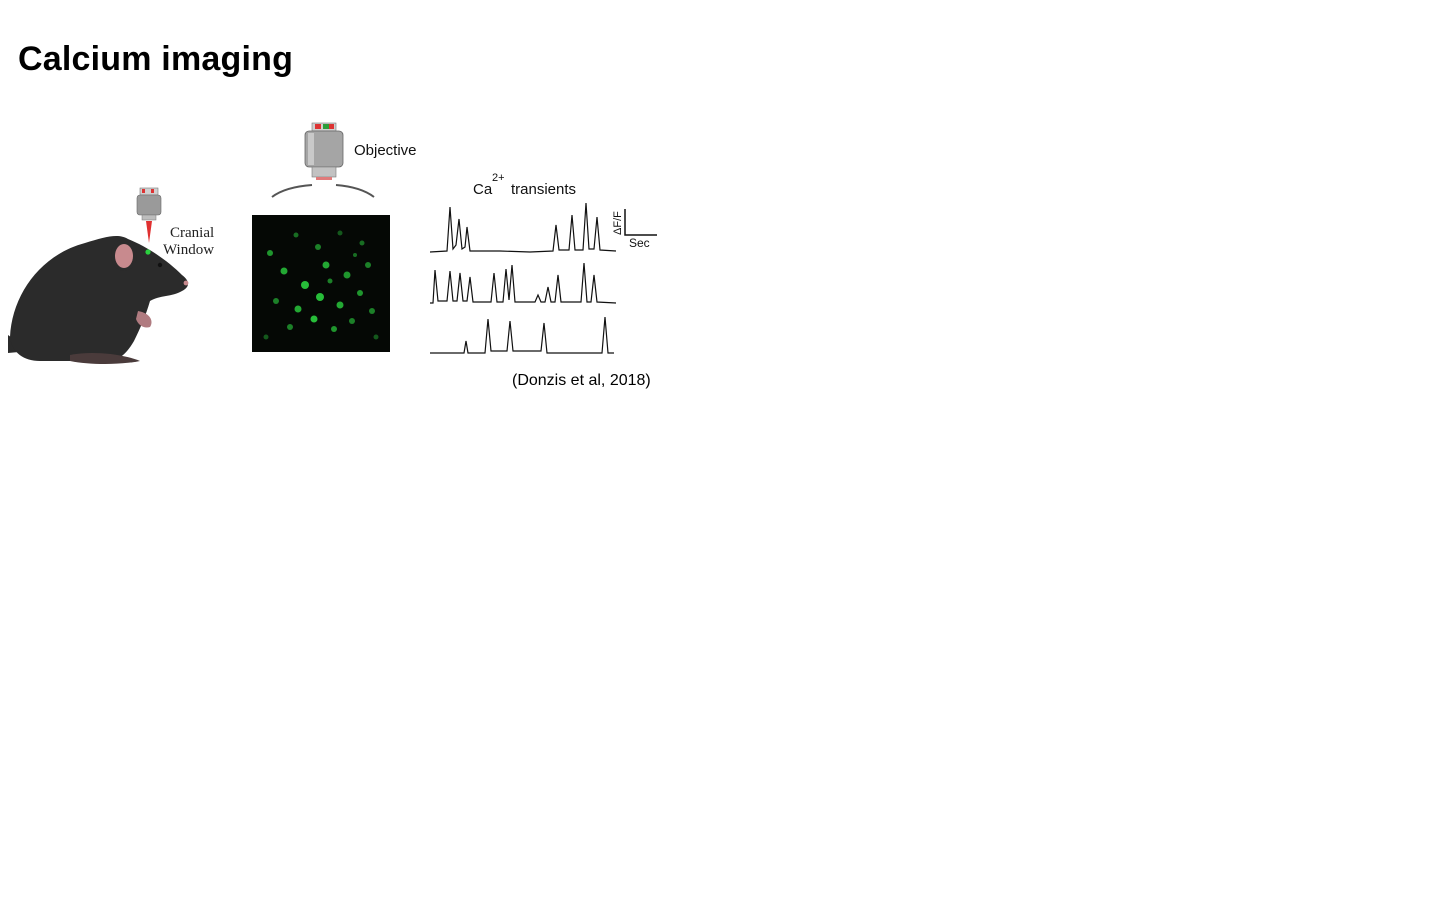 The image size is (1440, 900). I want to click on scale-bar, so click(640, 222).